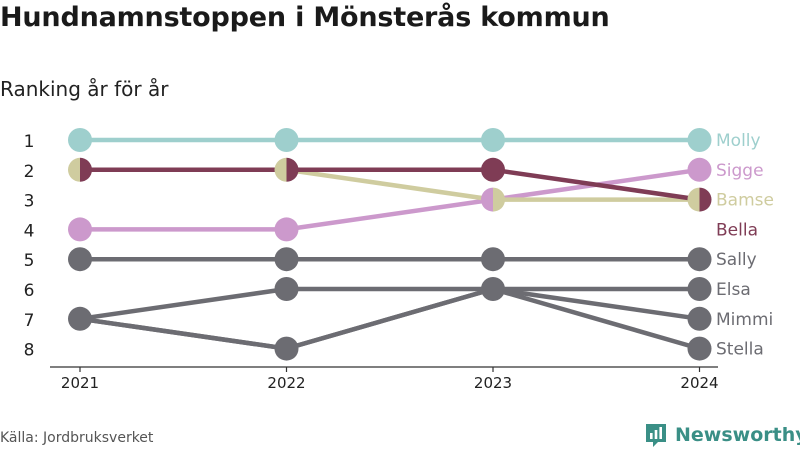  What do you see at coordinates (390, 379) in the screenshot?
I see `x-axis-ticks: 2021 2022 2023 2024` at bounding box center [390, 379].